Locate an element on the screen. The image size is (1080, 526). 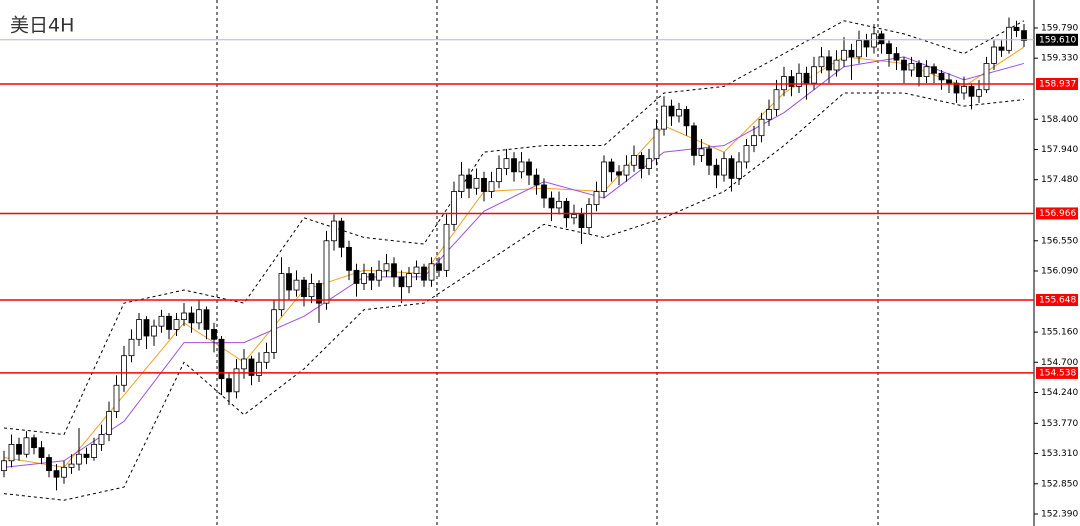
y-tick-label: 157.940 is located at coordinates (1059, 150).